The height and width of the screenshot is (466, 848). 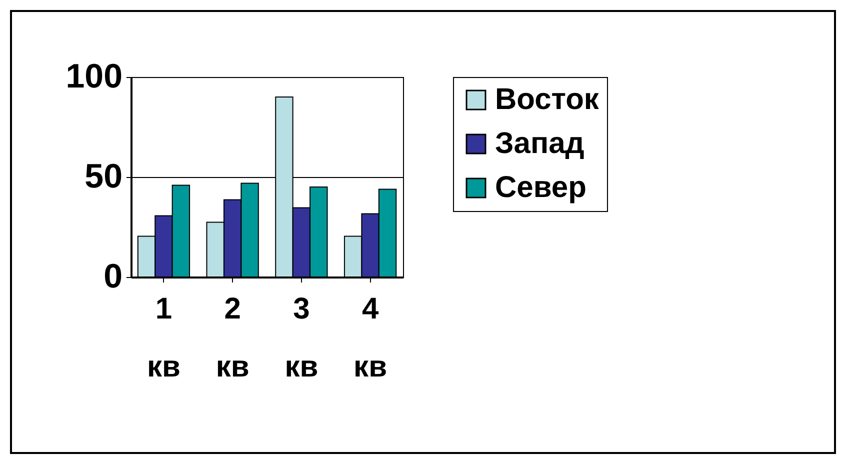 I want to click on y-tick-label: 100, so click(x=94, y=77).